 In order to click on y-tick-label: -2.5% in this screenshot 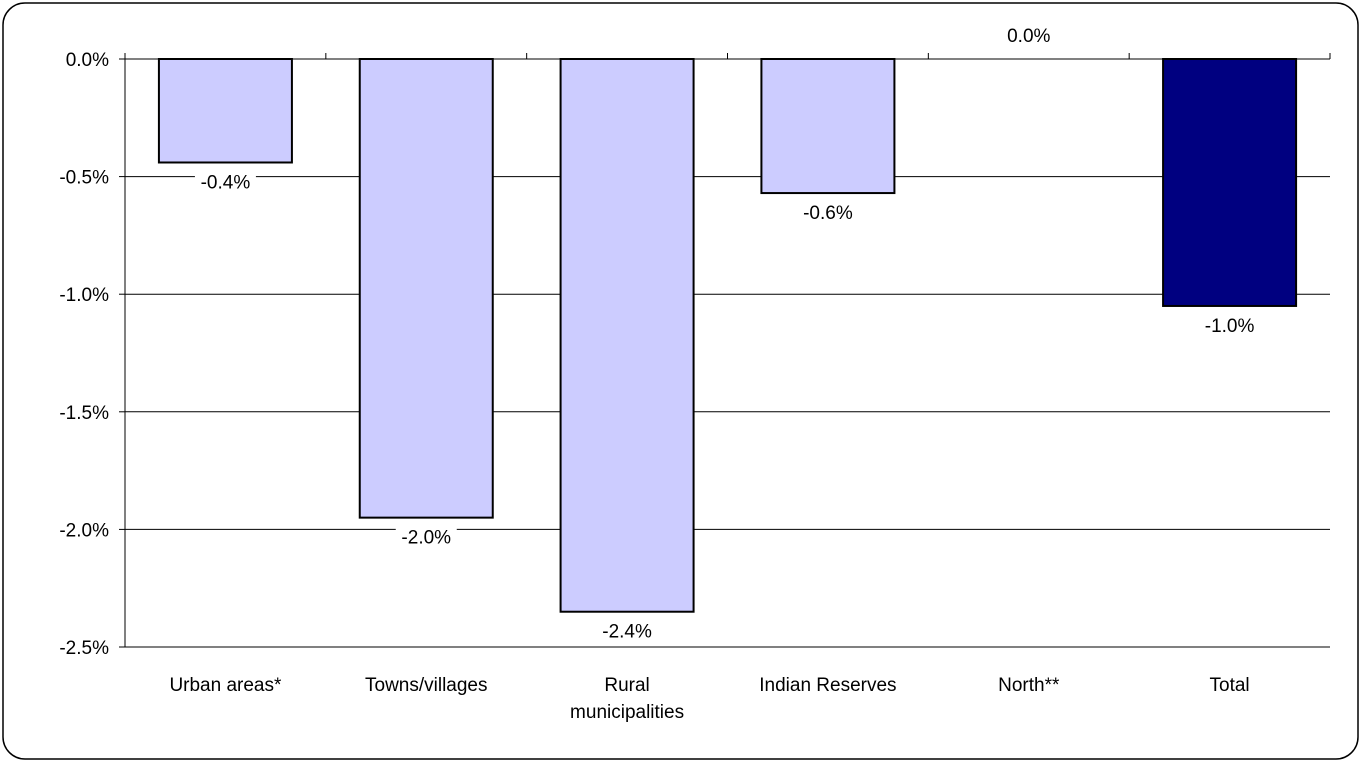, I will do `click(84, 648)`.